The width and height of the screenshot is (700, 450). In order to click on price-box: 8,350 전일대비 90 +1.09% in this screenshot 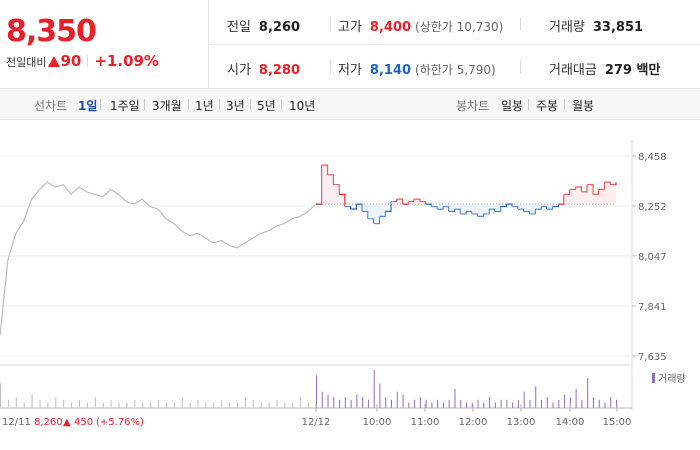, I will do `click(104, 44)`.